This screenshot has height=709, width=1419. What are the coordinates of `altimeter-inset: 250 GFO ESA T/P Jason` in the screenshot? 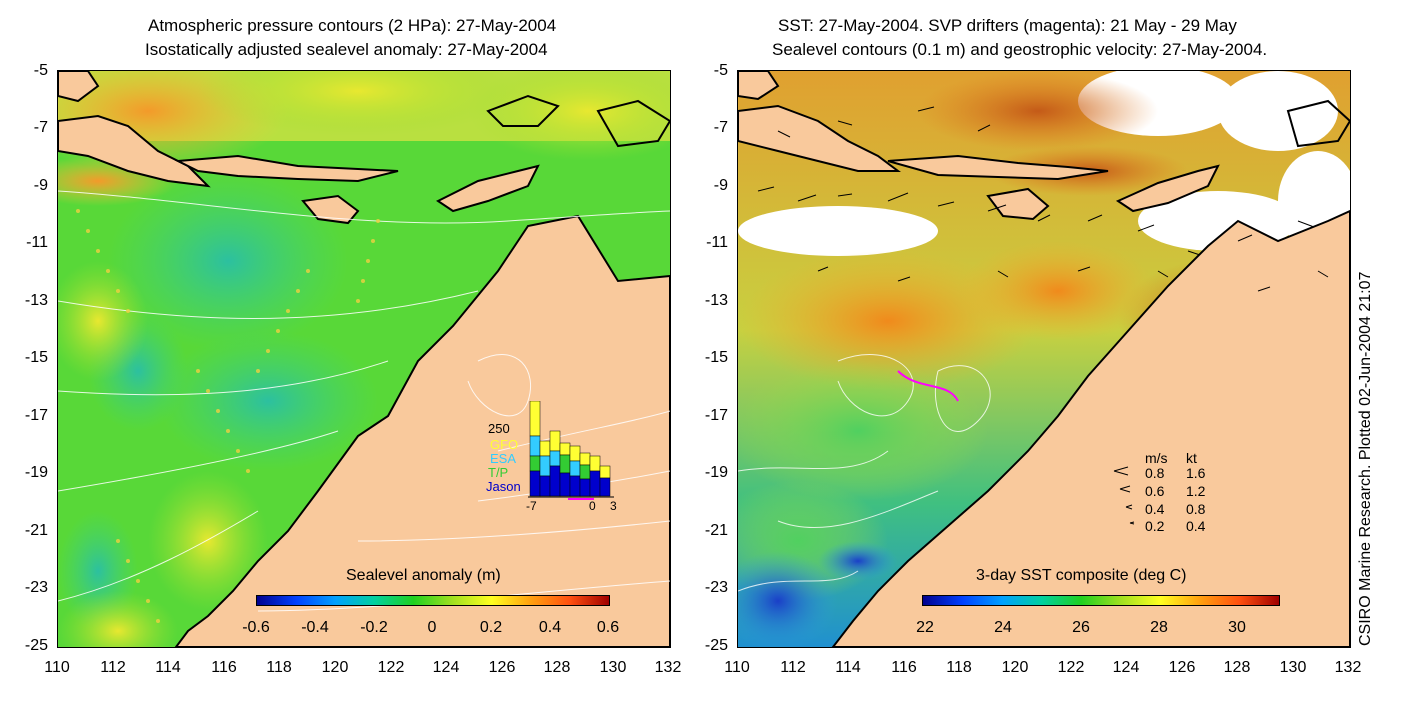 It's located at (548, 456).